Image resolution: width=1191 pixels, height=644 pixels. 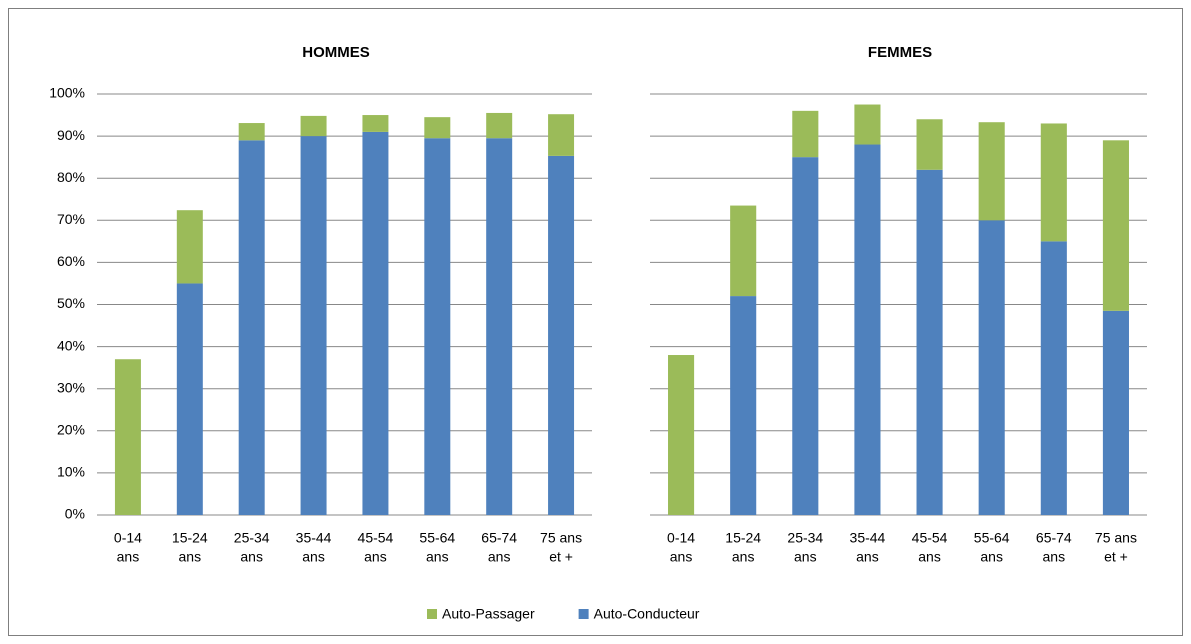 What do you see at coordinates (488, 614) in the screenshot?
I see `legend-label: Auto-Passager` at bounding box center [488, 614].